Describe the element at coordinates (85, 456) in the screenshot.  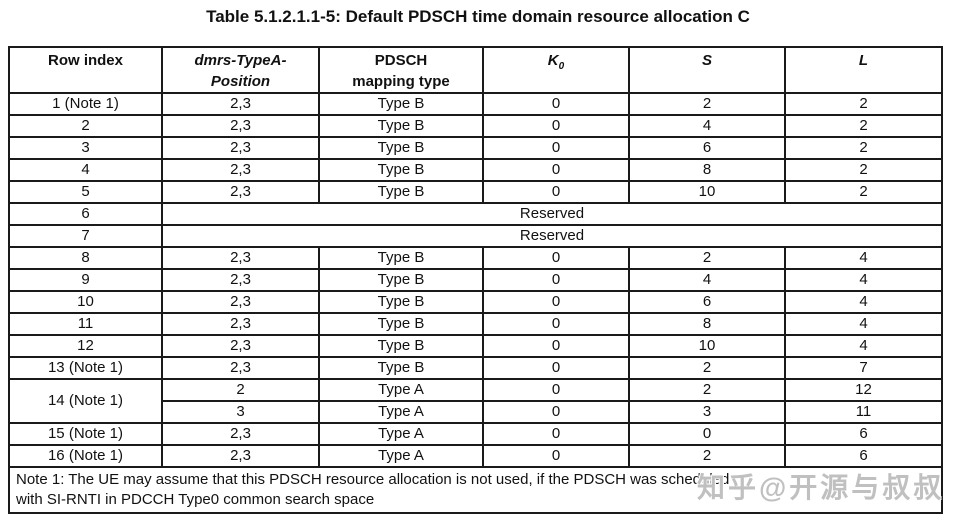
I see `table-cell: 16 (Note 1)` at that location.